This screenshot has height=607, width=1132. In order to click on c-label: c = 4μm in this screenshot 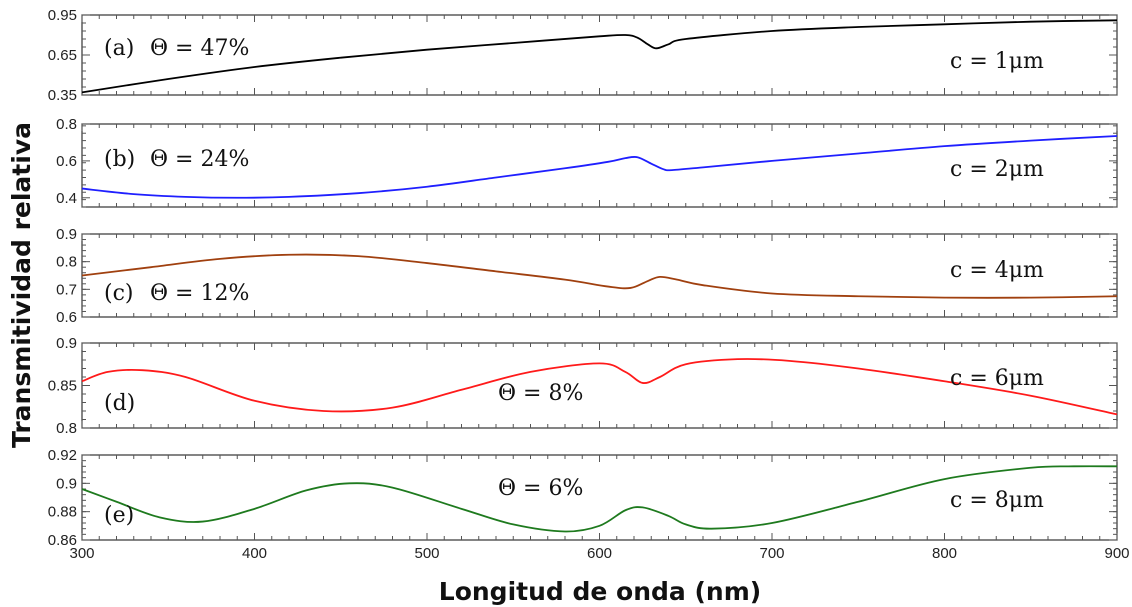, I will do `click(997, 270)`.